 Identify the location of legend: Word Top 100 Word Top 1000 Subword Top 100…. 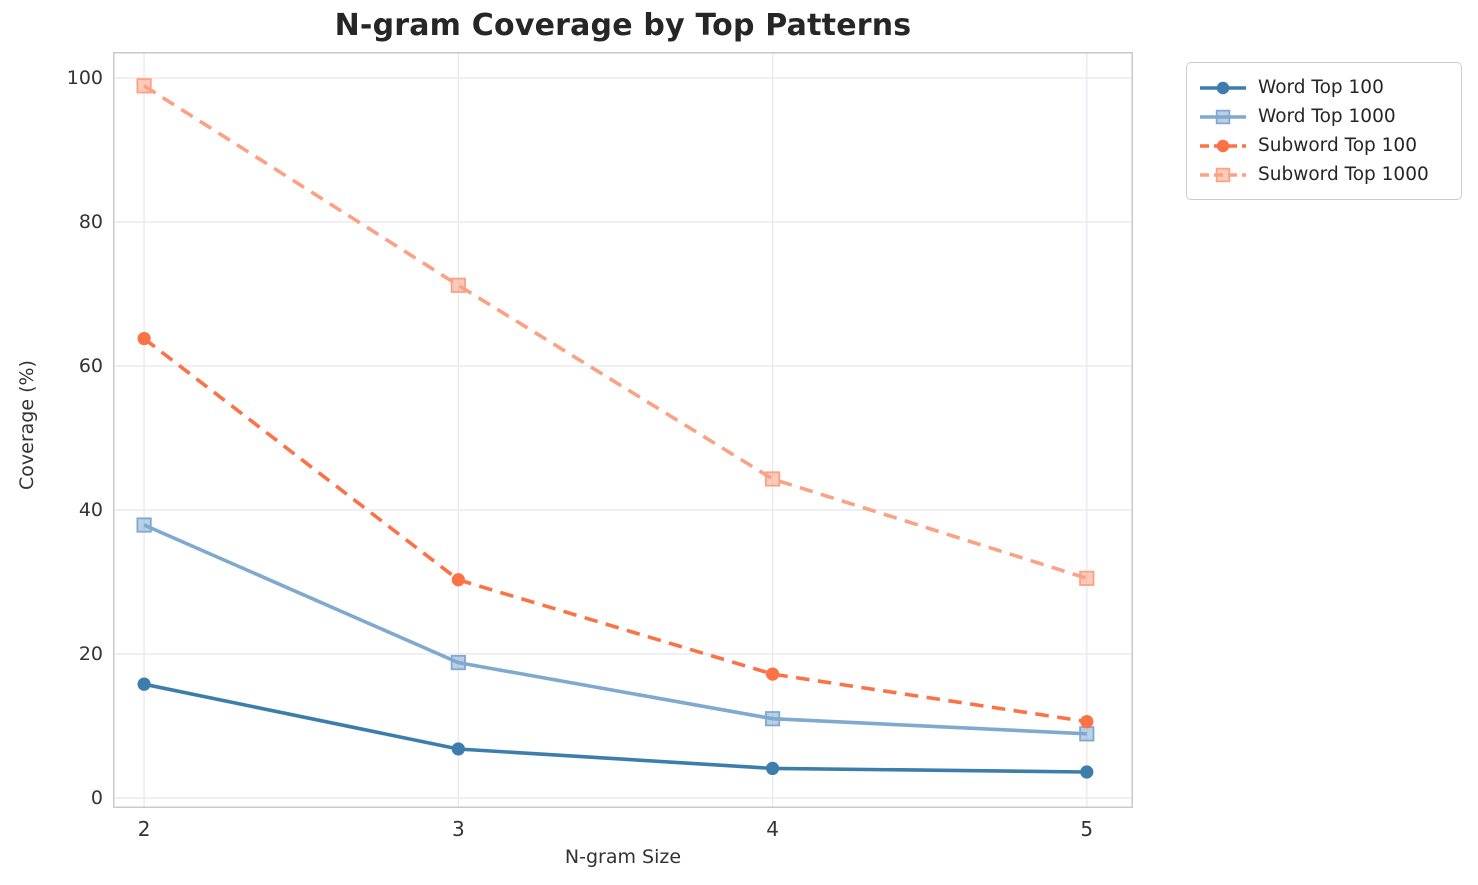
(1324, 131).